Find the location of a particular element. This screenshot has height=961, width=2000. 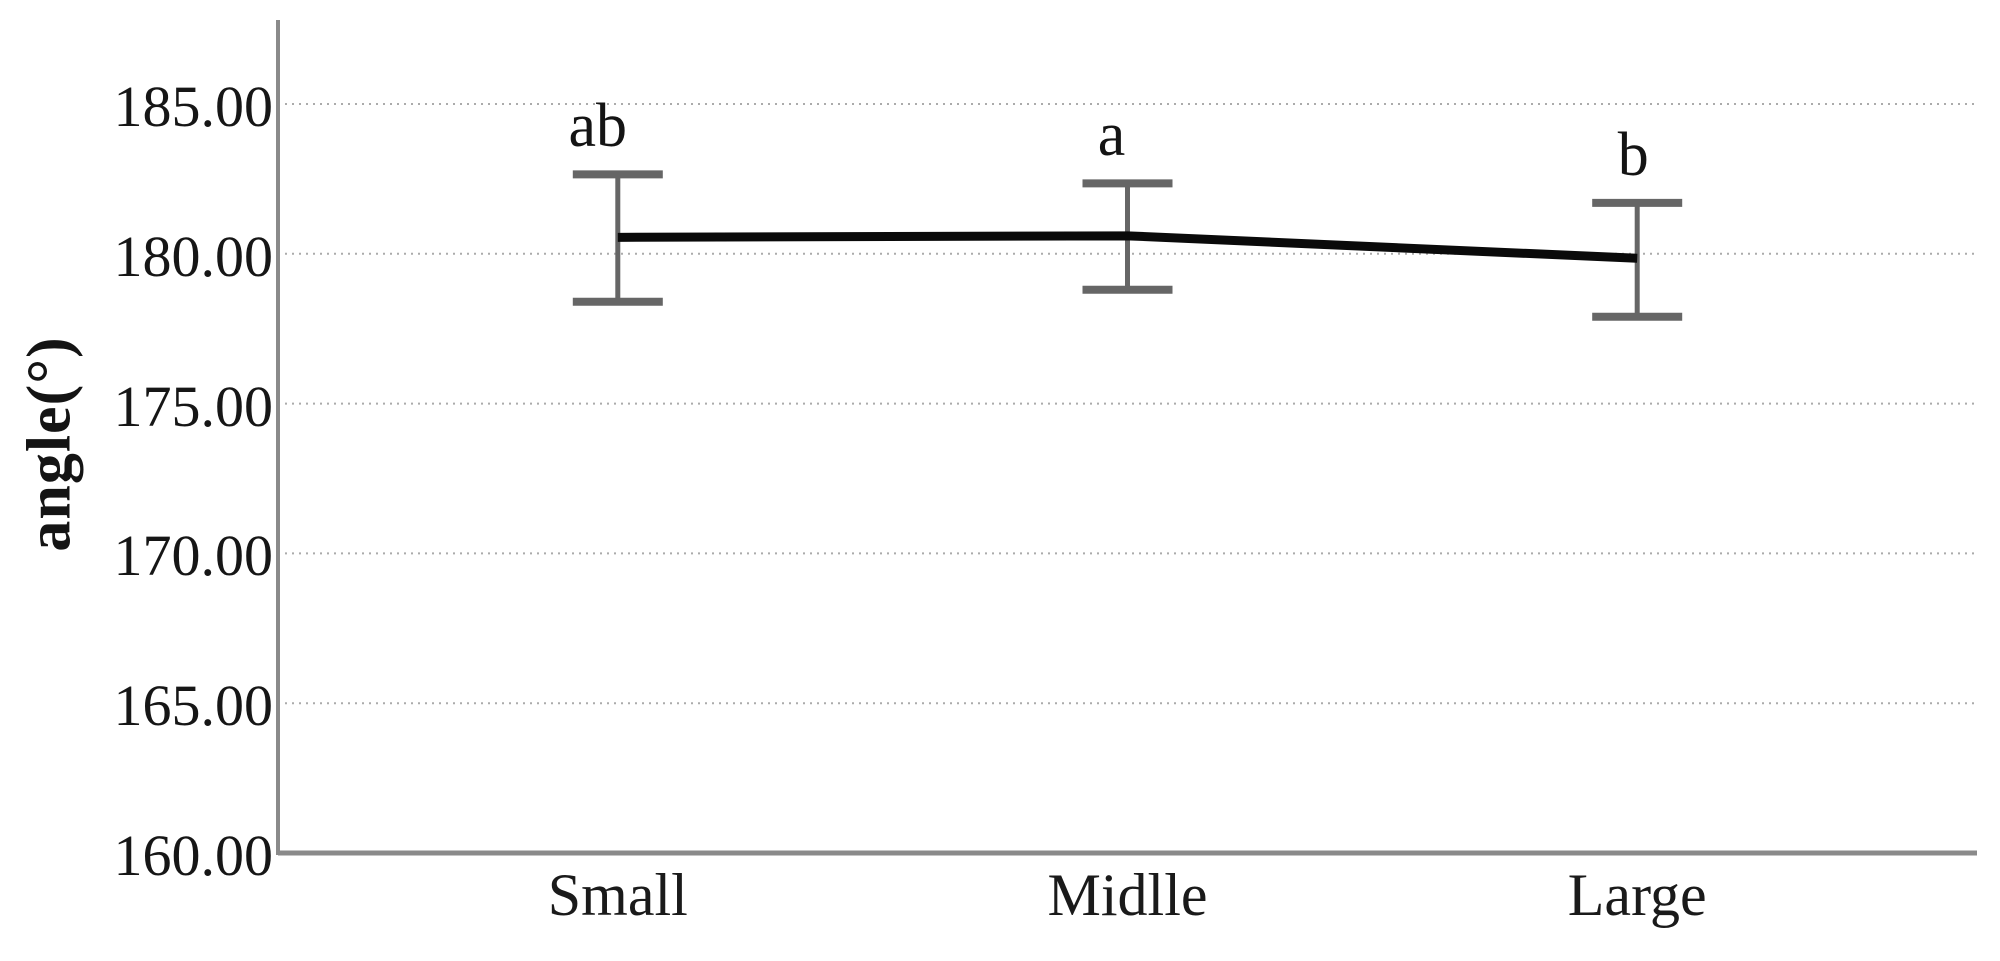

significance-letter: a is located at coordinates (1111, 135).